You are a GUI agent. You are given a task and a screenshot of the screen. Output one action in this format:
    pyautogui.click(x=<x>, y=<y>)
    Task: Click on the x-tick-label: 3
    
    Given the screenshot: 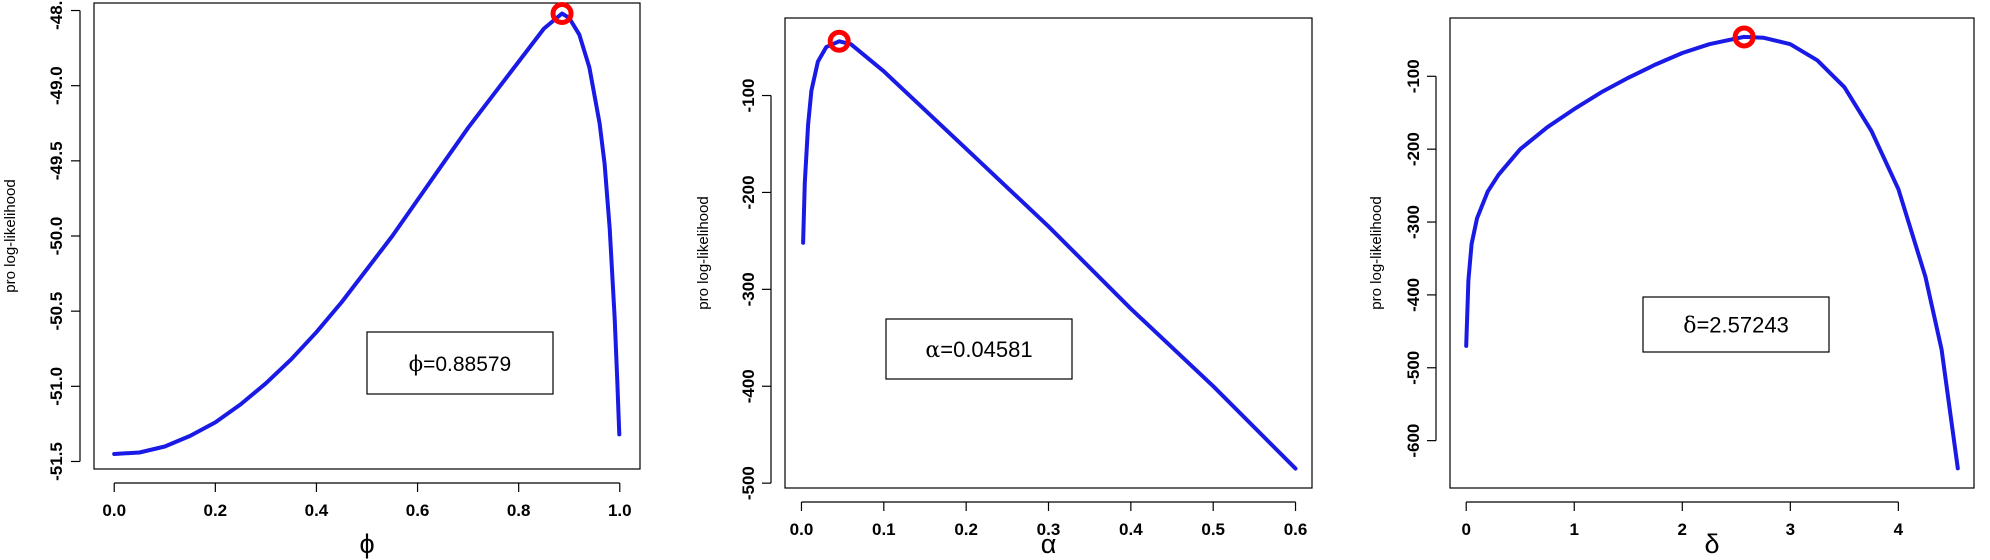 What is the action you would take?
    pyautogui.click(x=1790, y=529)
    